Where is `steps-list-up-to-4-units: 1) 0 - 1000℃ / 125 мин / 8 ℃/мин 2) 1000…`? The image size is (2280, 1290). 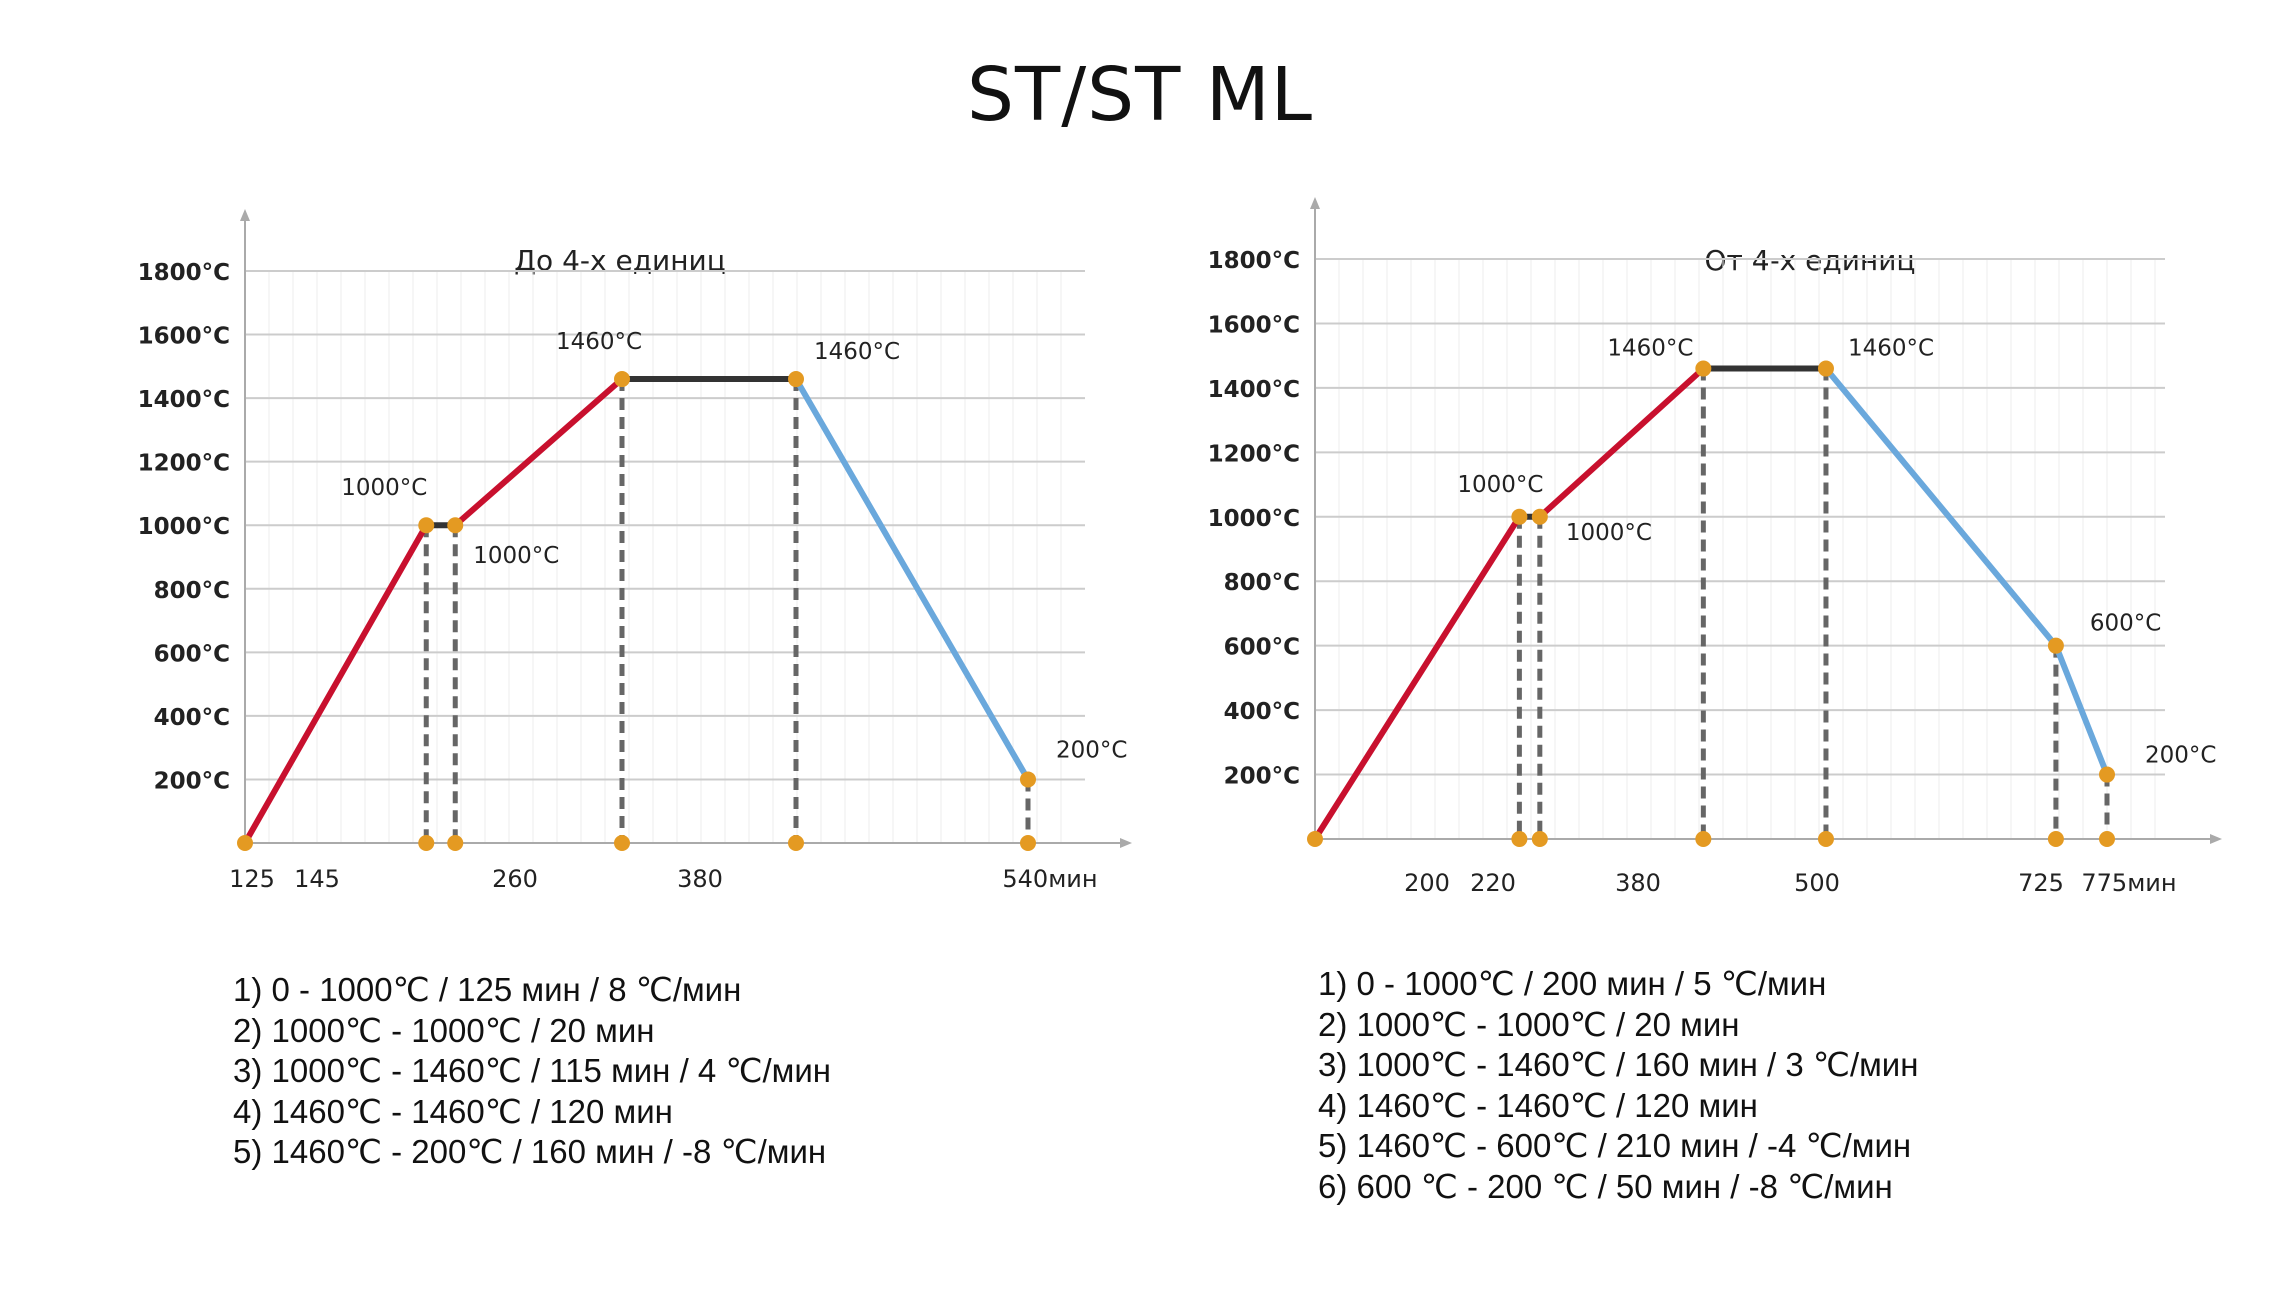 steps-list-up-to-4-units: 1) 0 - 1000℃ / 125 мин / 8 ℃/мин 2) 1000… is located at coordinates (532, 1071).